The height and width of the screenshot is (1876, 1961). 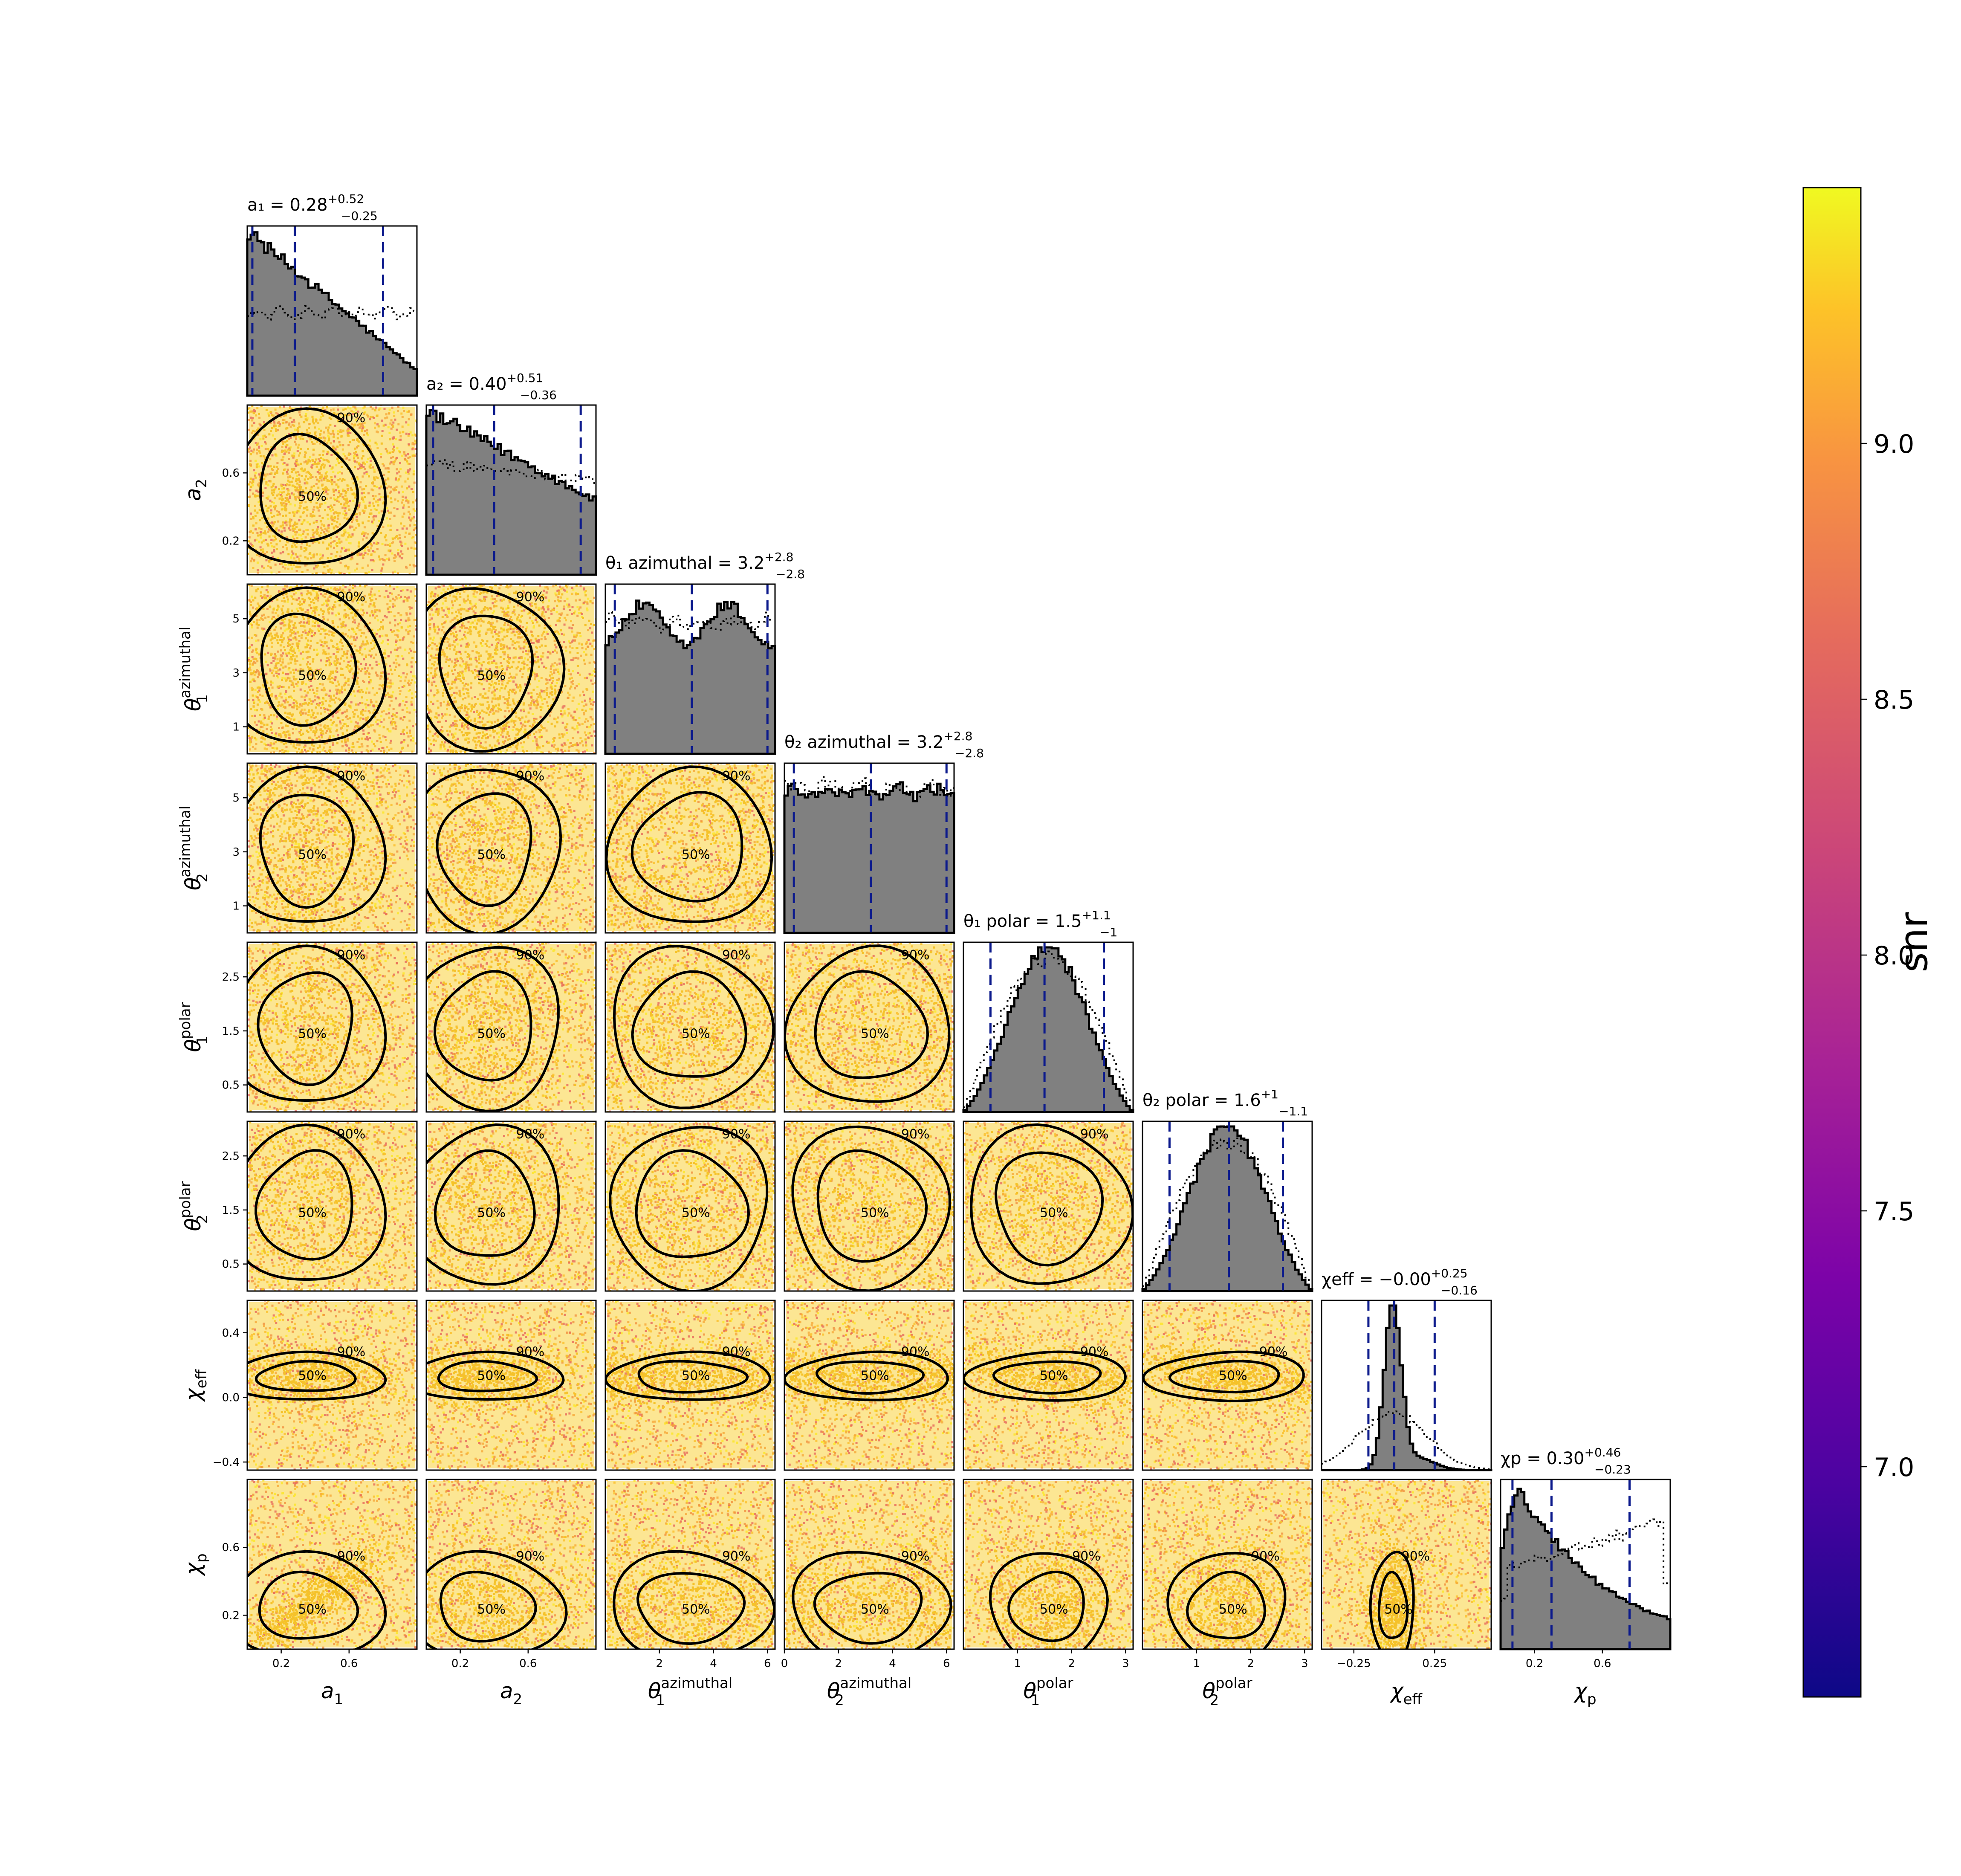 I want to click on scatter-a1-vs-theta2_azimuthal: 50% 90%, so click(x=332, y=848).